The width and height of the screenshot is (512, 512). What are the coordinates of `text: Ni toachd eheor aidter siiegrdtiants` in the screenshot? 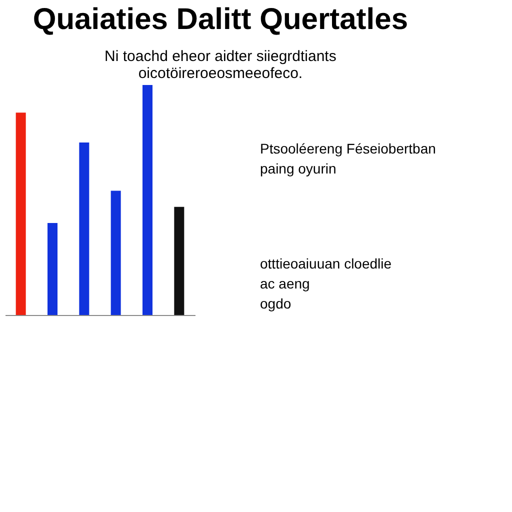 It's located at (220, 56).